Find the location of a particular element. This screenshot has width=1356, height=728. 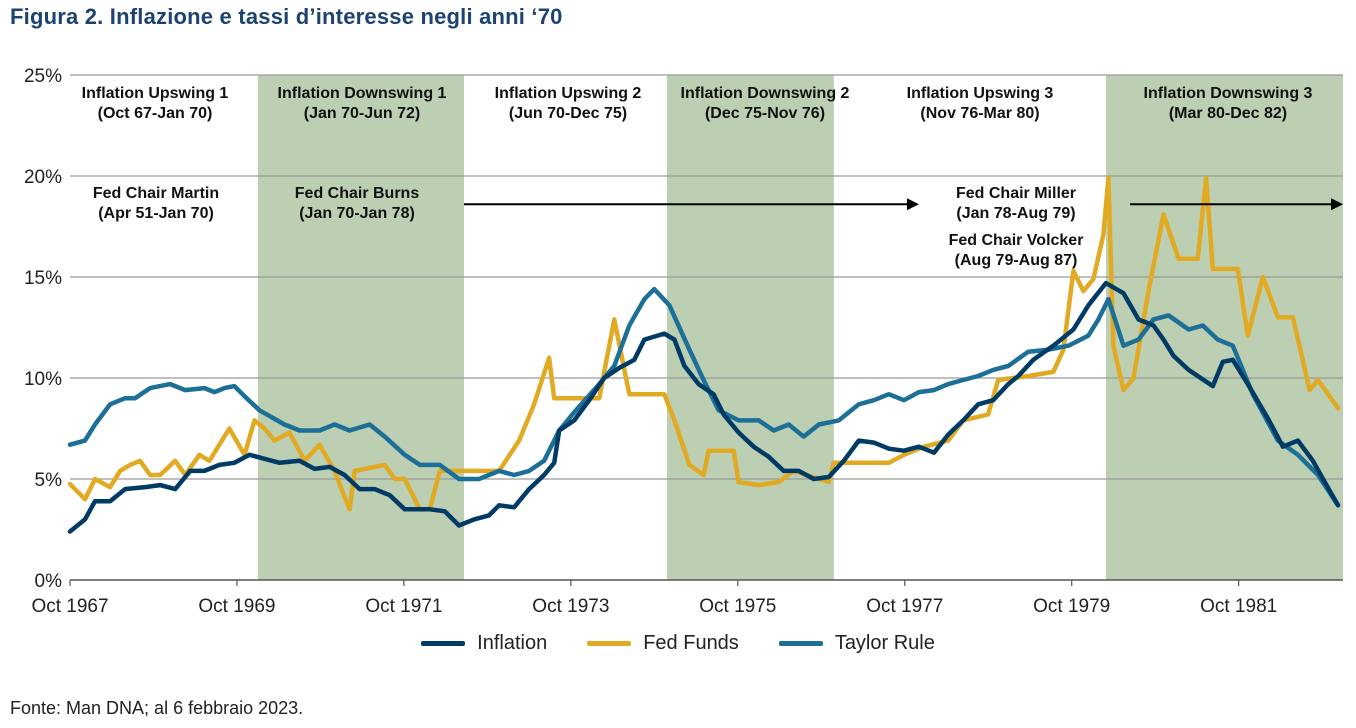

phase-range: (Dec 75-Nov 76) is located at coordinates (765, 113).